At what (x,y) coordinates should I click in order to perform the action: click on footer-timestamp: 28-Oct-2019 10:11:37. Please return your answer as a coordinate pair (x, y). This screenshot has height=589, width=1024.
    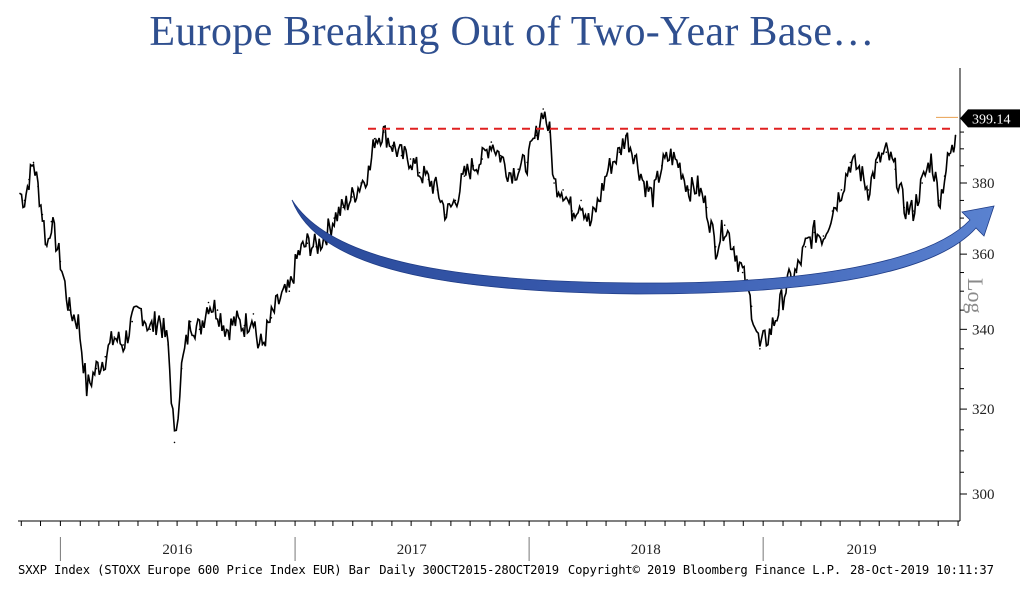
    Looking at the image, I should click on (922, 570).